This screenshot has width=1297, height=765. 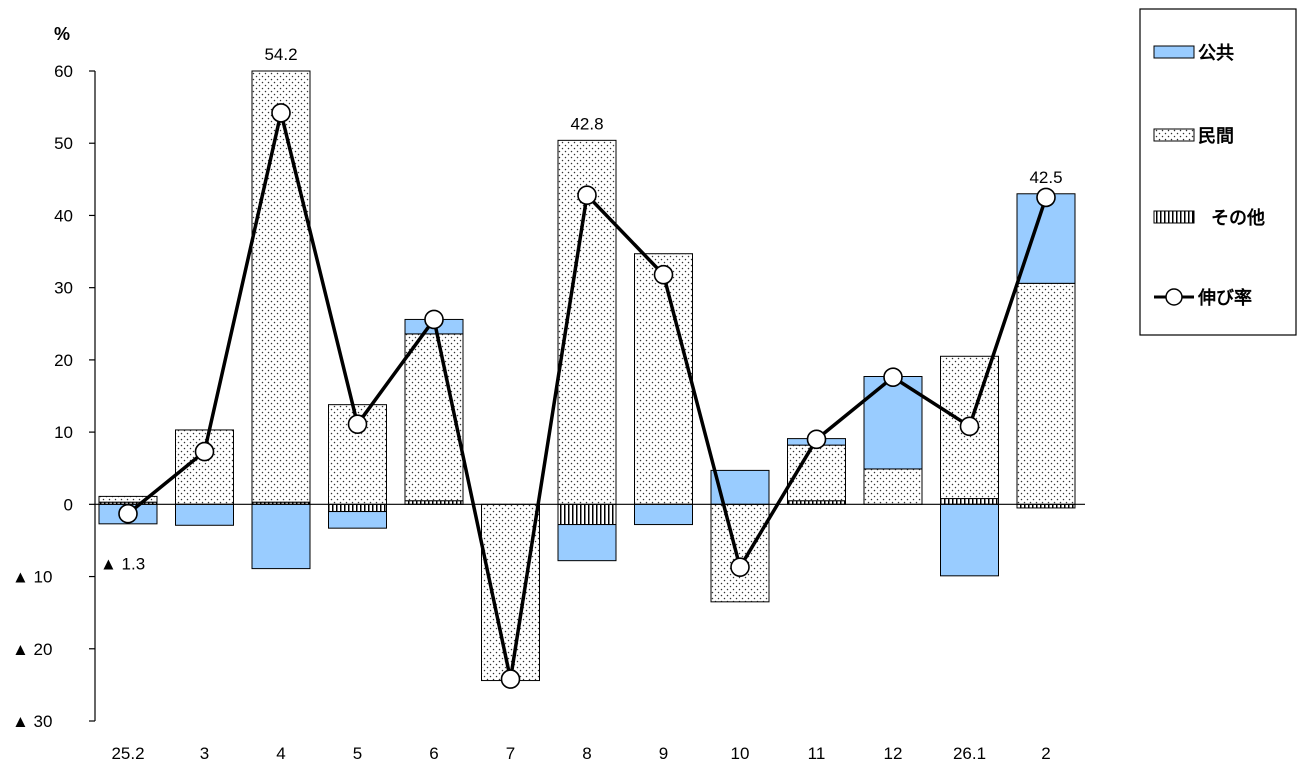 I want to click on x-tick-label: 25.2, so click(x=127, y=753).